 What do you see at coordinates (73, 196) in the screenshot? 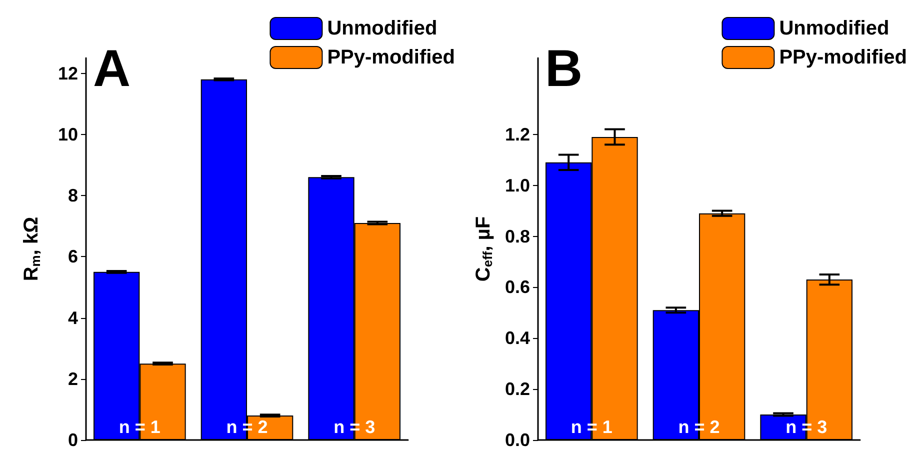
I see `y-tick-label: 8` at bounding box center [73, 196].